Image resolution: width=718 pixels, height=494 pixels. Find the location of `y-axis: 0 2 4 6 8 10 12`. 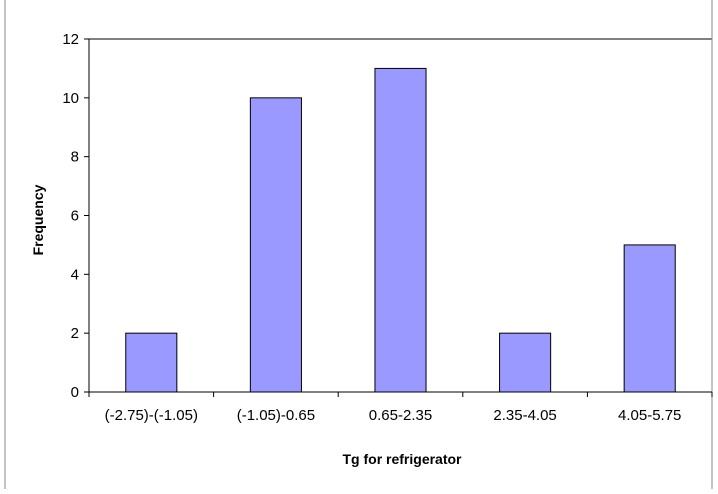

y-axis: 0 2 4 6 8 10 12 is located at coordinates (76, 216).